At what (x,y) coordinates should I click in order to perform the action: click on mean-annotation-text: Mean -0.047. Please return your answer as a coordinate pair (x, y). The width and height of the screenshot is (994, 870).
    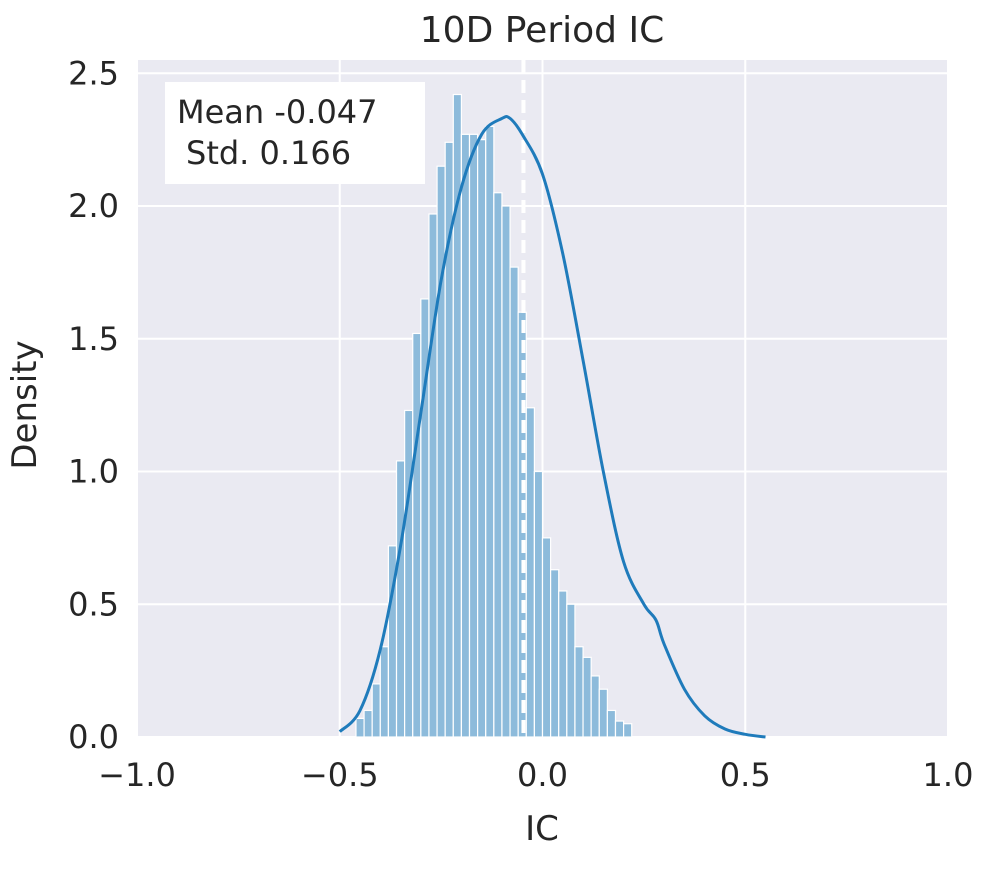
    Looking at the image, I should click on (277, 112).